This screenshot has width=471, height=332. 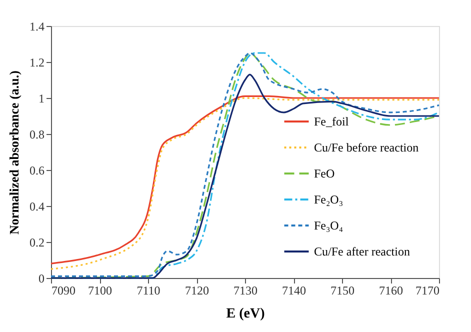 What do you see at coordinates (14, 152) in the screenshot?
I see `y-axis-title: Normalized absorbance (a.u.)` at bounding box center [14, 152].